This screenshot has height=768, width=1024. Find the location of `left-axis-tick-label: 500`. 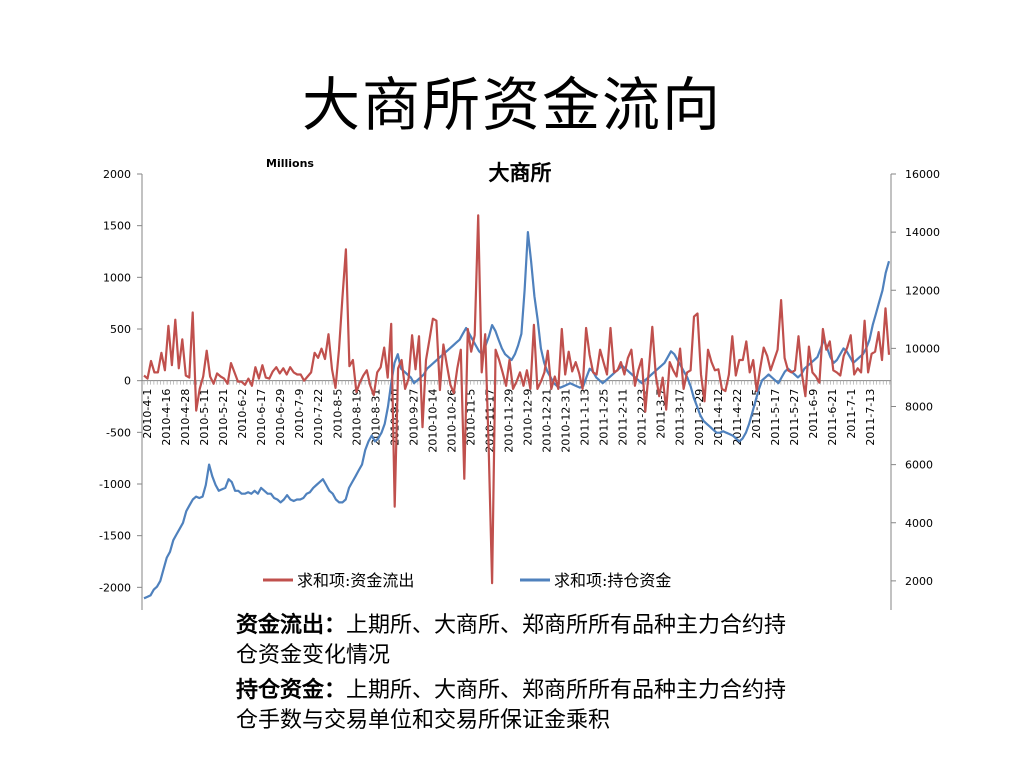

left-axis-tick-label: 500 is located at coordinates (120, 329).